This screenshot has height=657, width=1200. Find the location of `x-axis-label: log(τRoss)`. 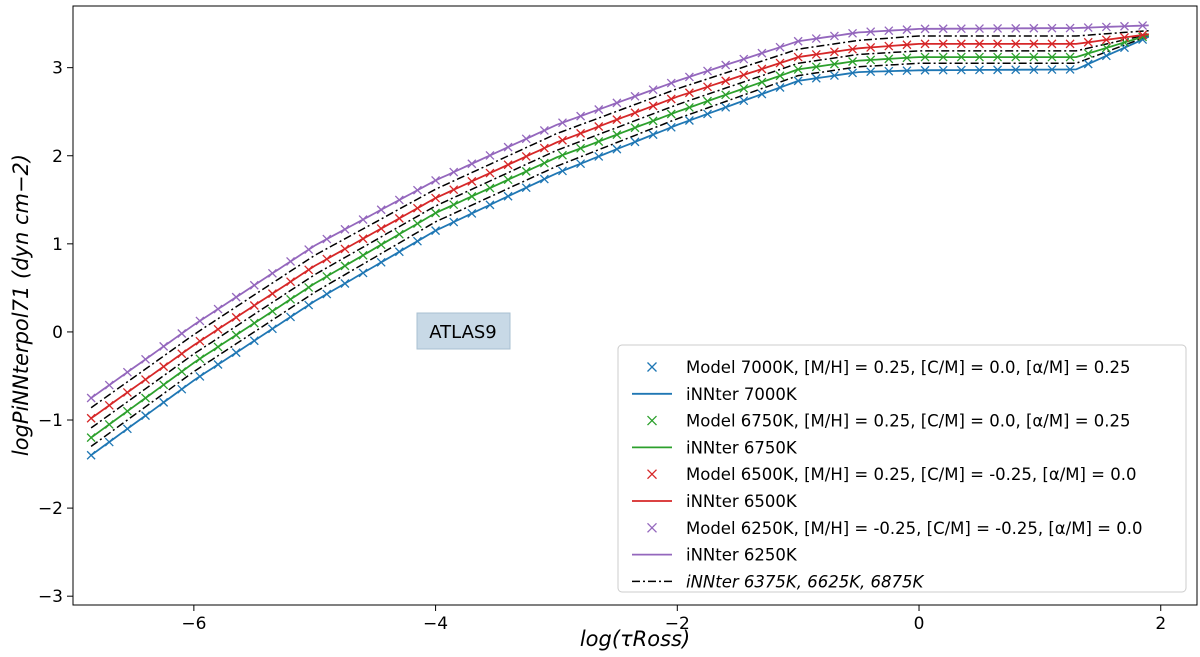

x-axis-label: log(τRoss) is located at coordinates (635, 639).